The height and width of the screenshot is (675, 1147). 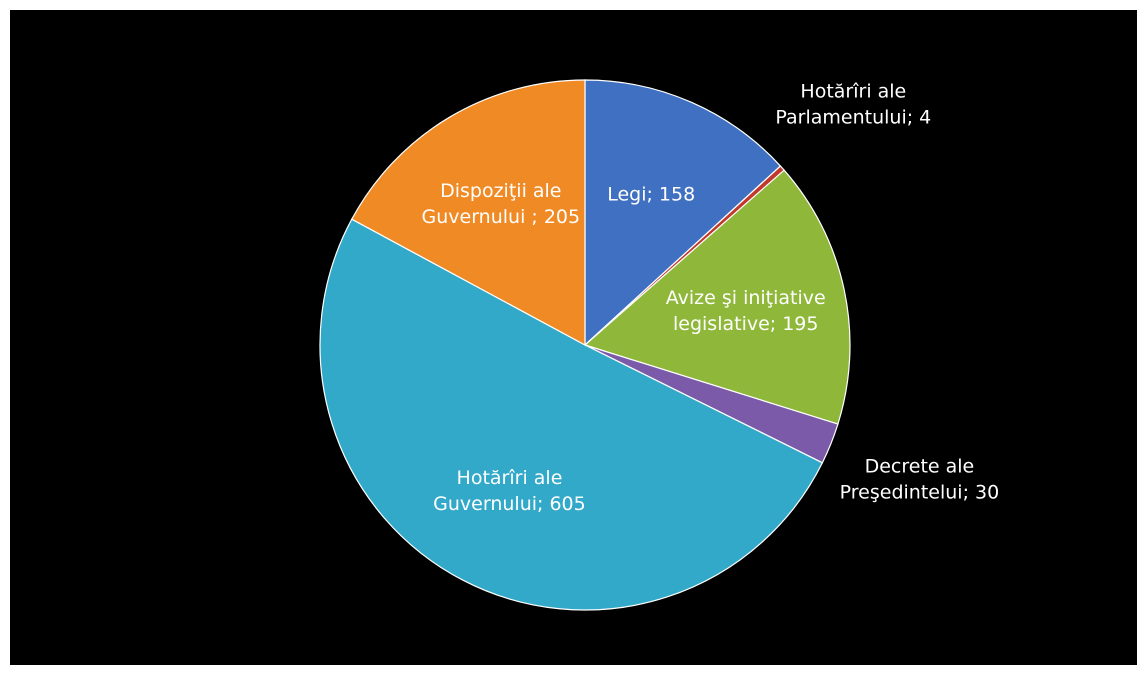 I want to click on label-line: Legi; 158, so click(x=651, y=194).